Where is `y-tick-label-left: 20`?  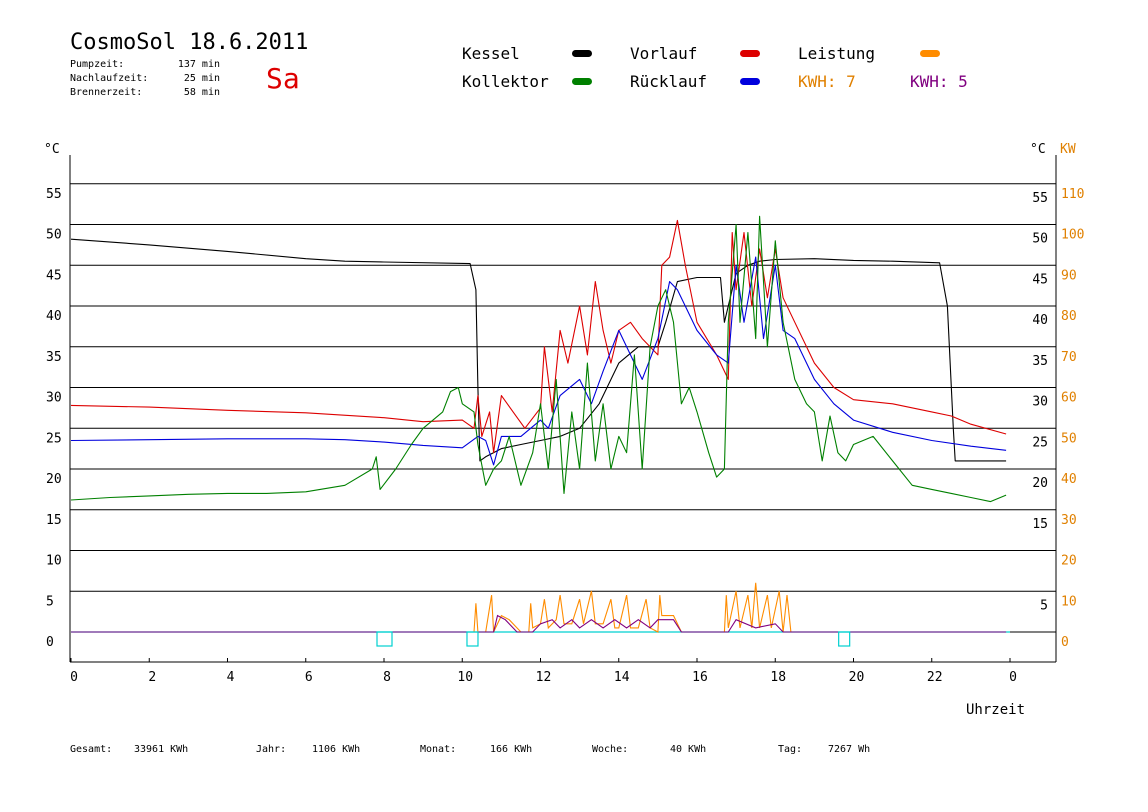 y-tick-label-left: 20 is located at coordinates (54, 479).